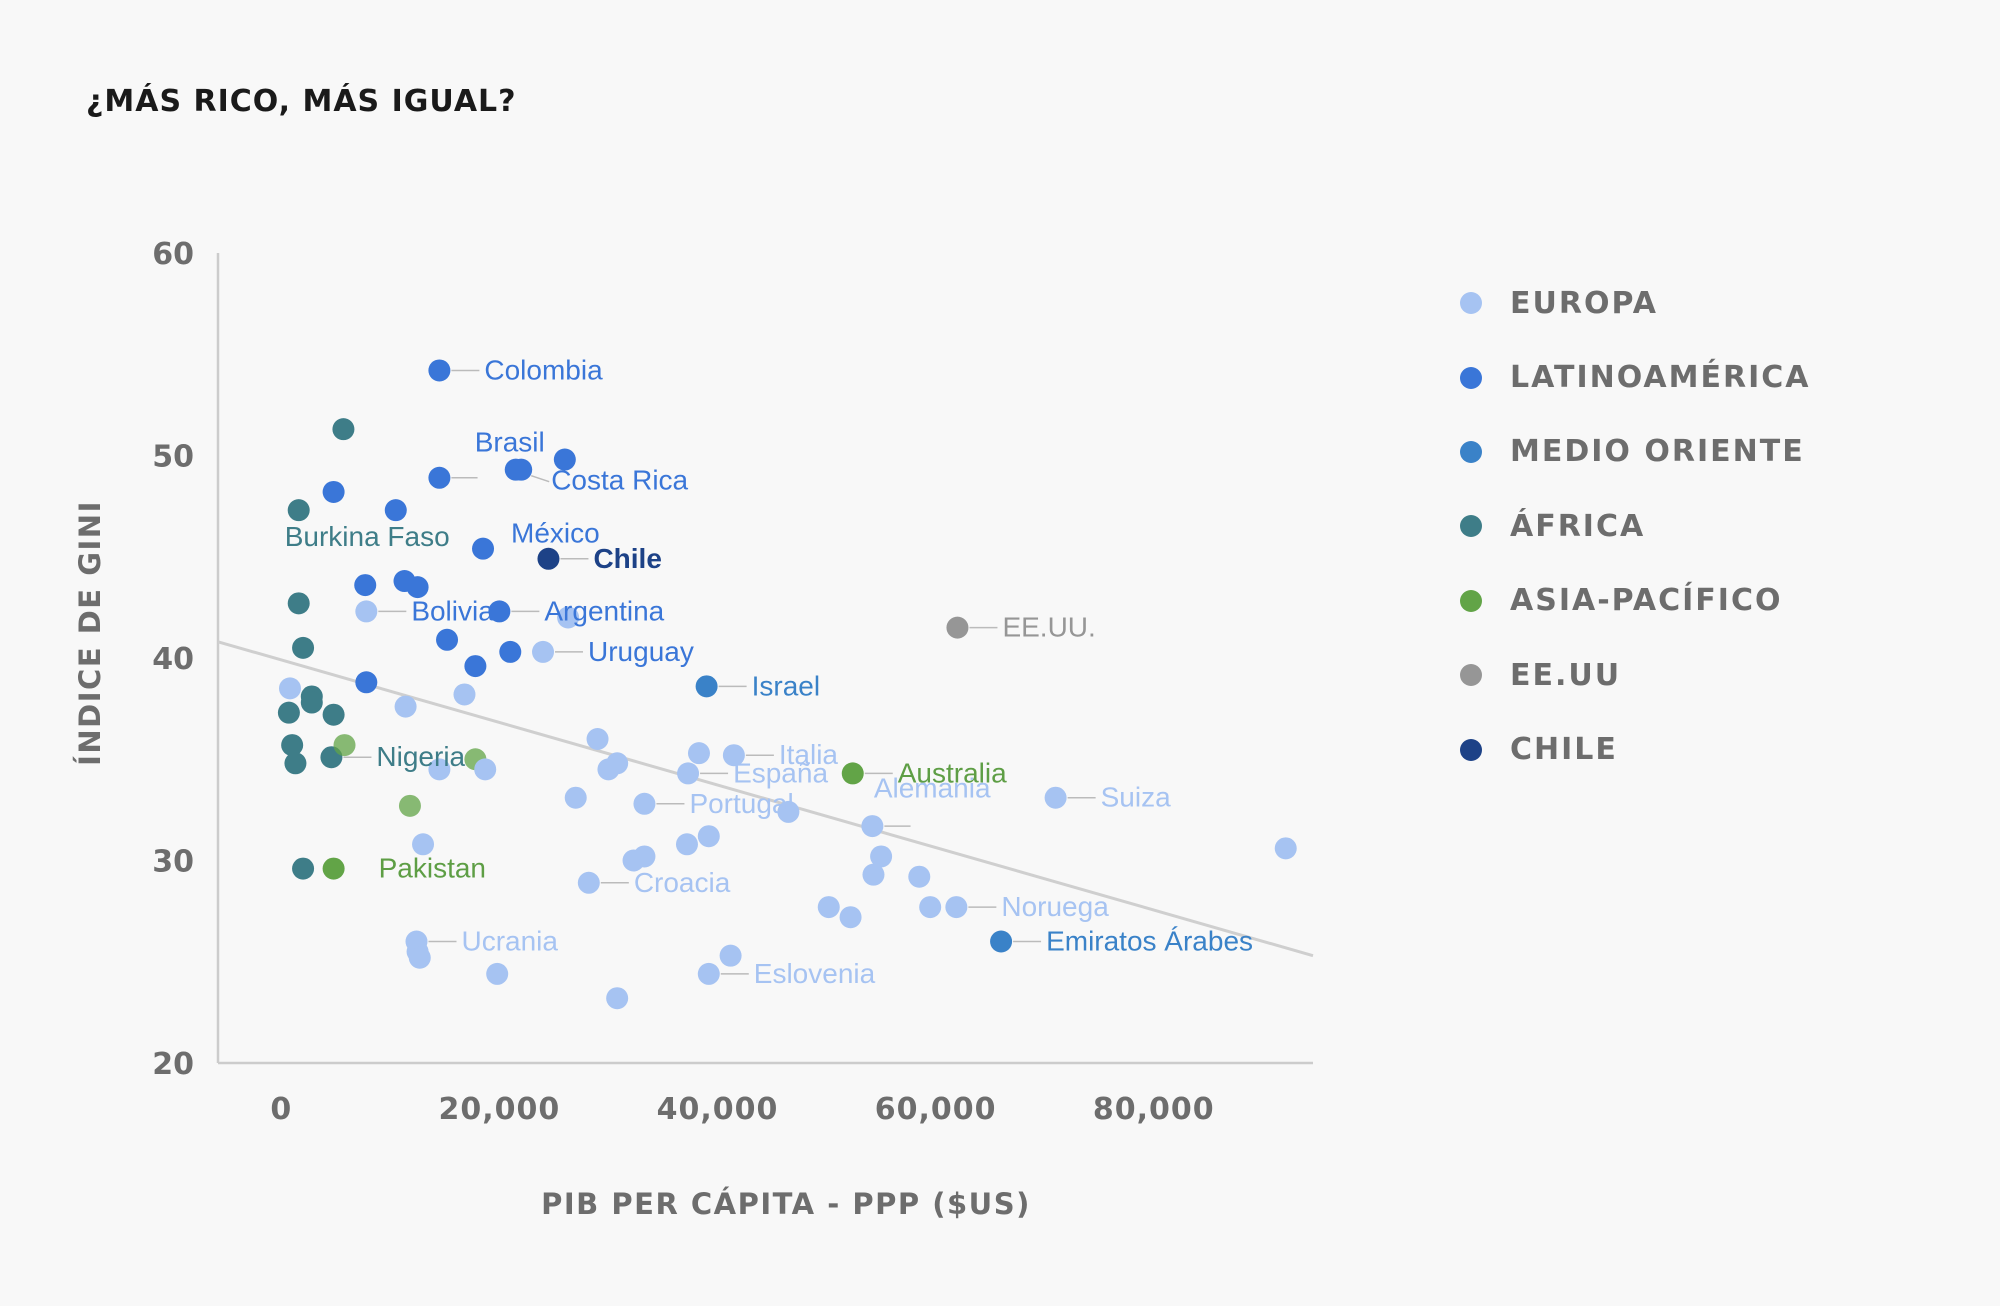 This screenshot has height=1306, width=2000. Describe the element at coordinates (543, 369) in the screenshot. I see `colombia-label: Colombia` at that location.